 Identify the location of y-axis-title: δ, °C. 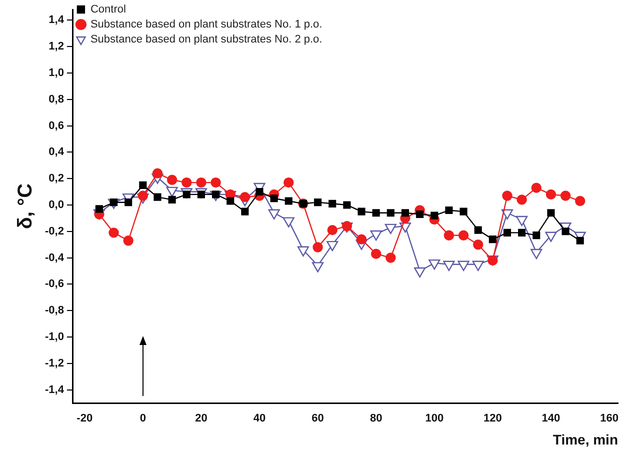
(25, 206).